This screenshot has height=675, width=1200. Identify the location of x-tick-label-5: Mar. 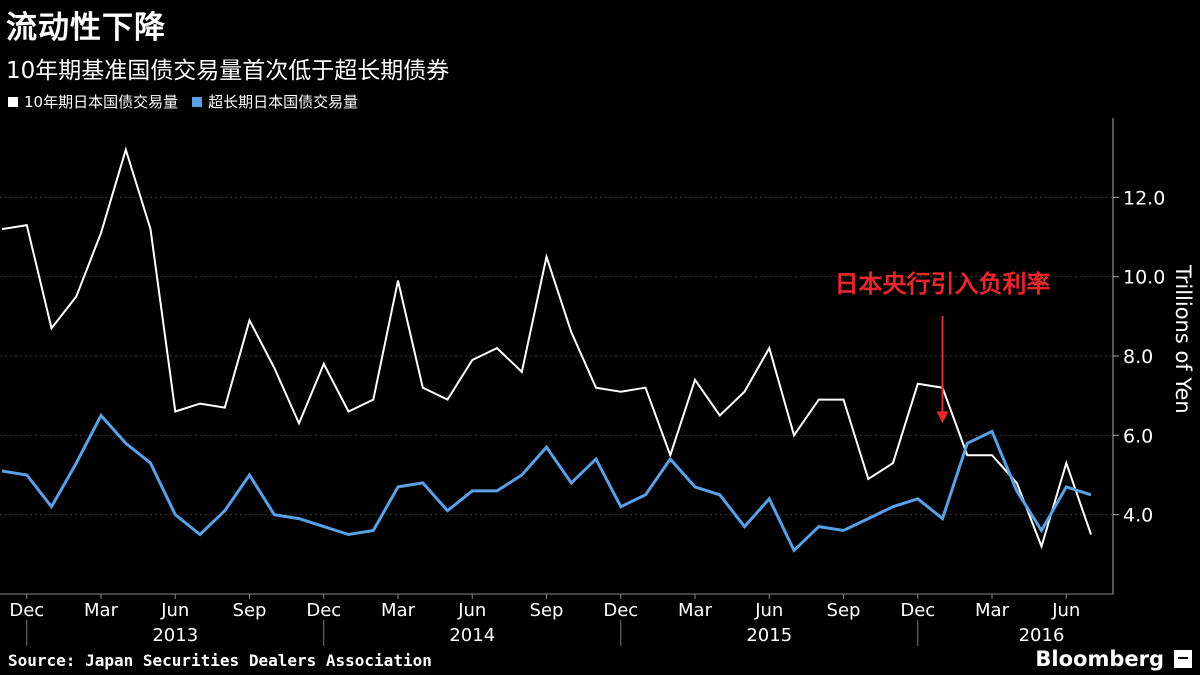
(398, 610).